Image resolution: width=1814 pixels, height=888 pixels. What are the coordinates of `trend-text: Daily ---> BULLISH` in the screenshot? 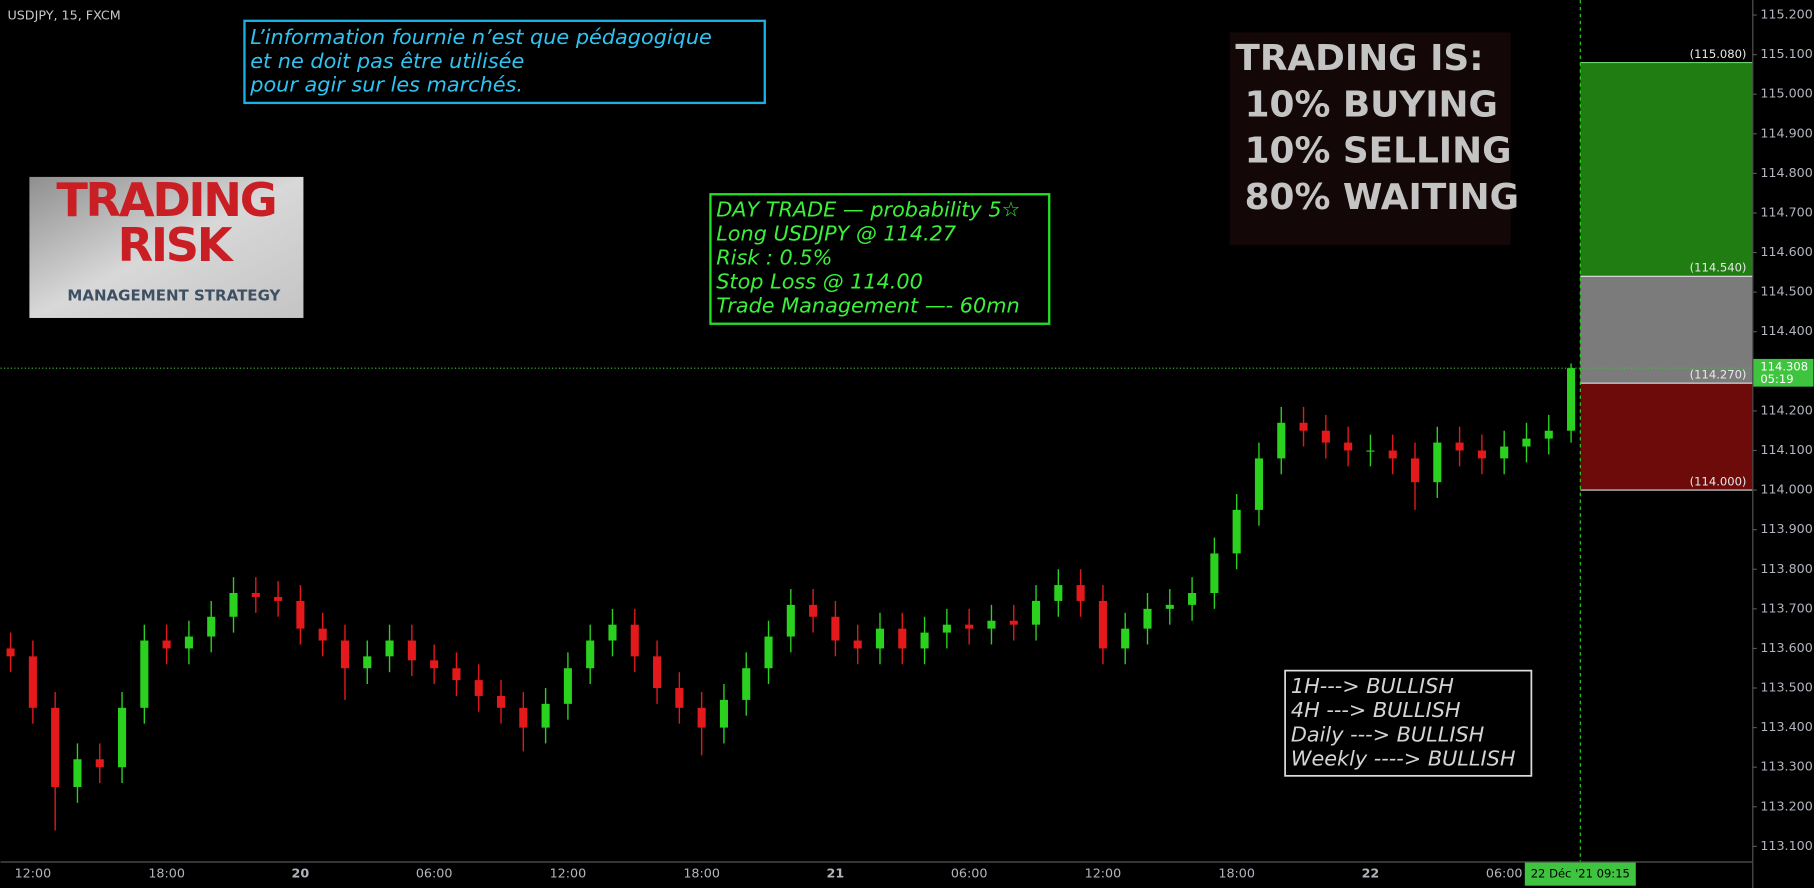 It's located at (1388, 734).